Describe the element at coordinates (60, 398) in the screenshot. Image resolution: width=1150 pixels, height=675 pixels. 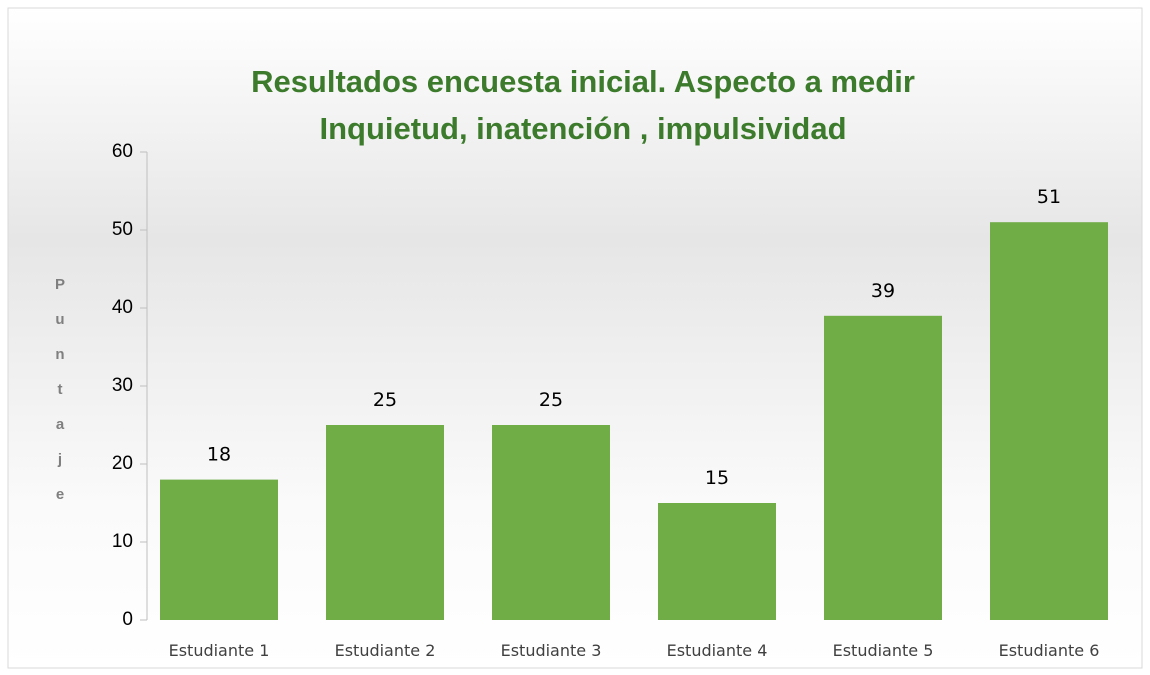
I see `y-axis-label: Puntaje` at that location.